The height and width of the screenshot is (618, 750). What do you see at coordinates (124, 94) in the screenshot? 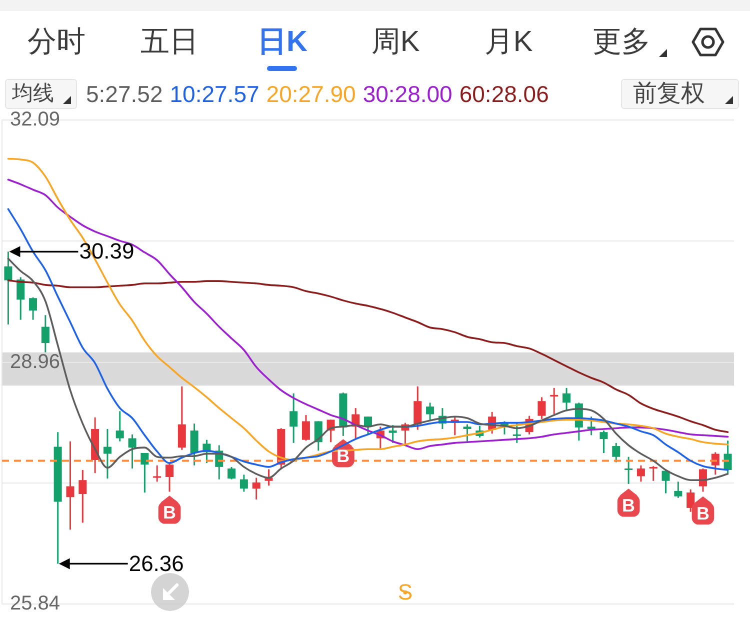
I see `text: 5:27.52` at bounding box center [124, 94].